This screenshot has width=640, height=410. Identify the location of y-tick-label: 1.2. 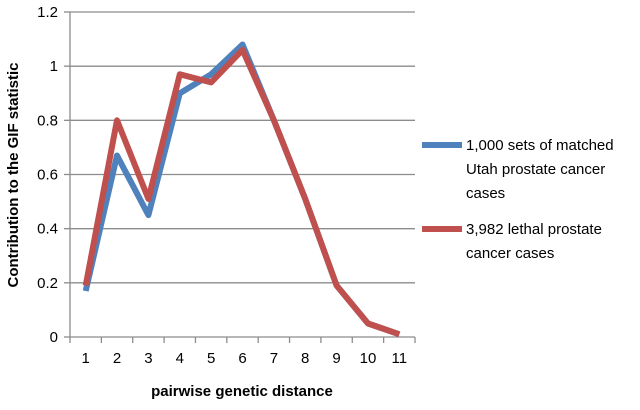
(47, 12).